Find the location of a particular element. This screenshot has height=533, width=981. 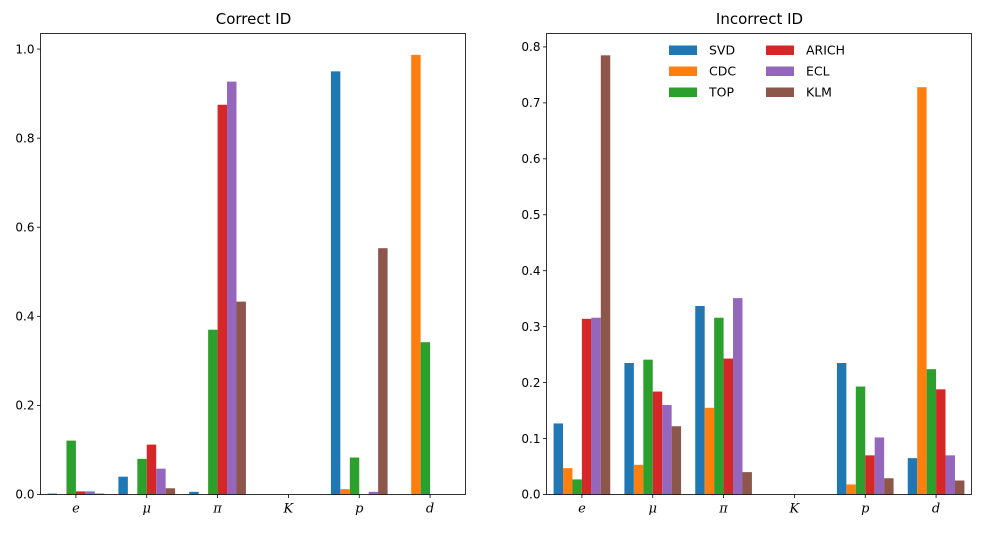

legend-swatch-top is located at coordinates (683, 92).